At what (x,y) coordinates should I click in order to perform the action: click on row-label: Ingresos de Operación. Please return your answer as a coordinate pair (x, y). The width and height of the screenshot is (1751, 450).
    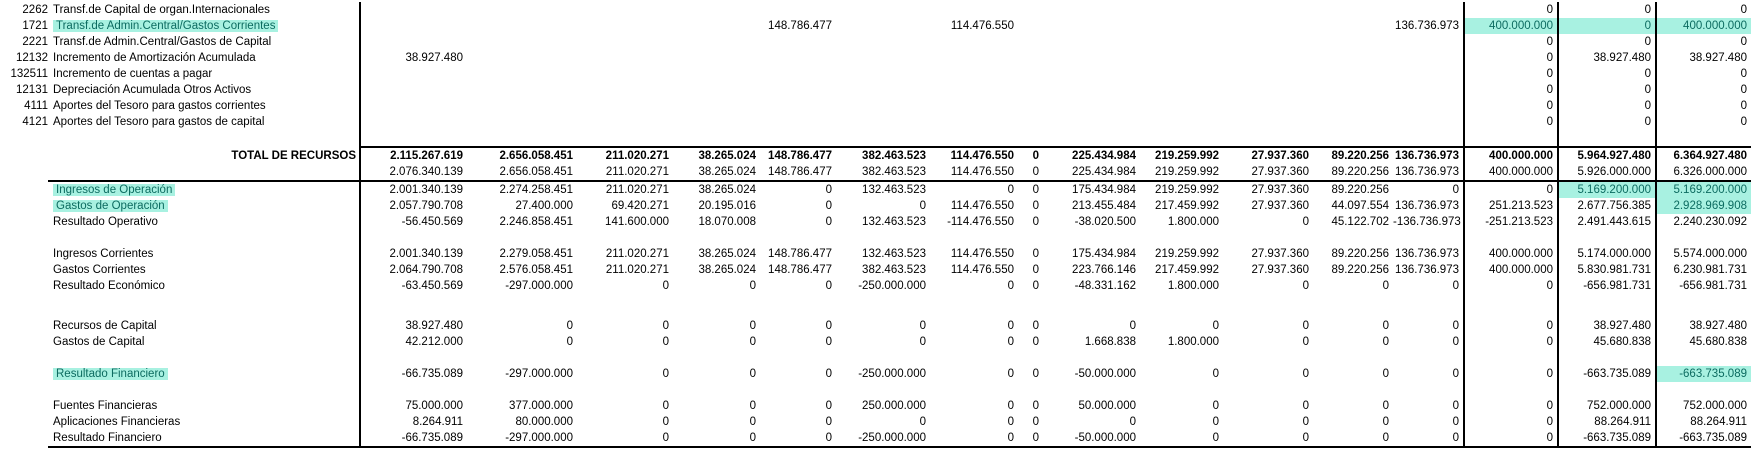
    Looking at the image, I should click on (204, 189).